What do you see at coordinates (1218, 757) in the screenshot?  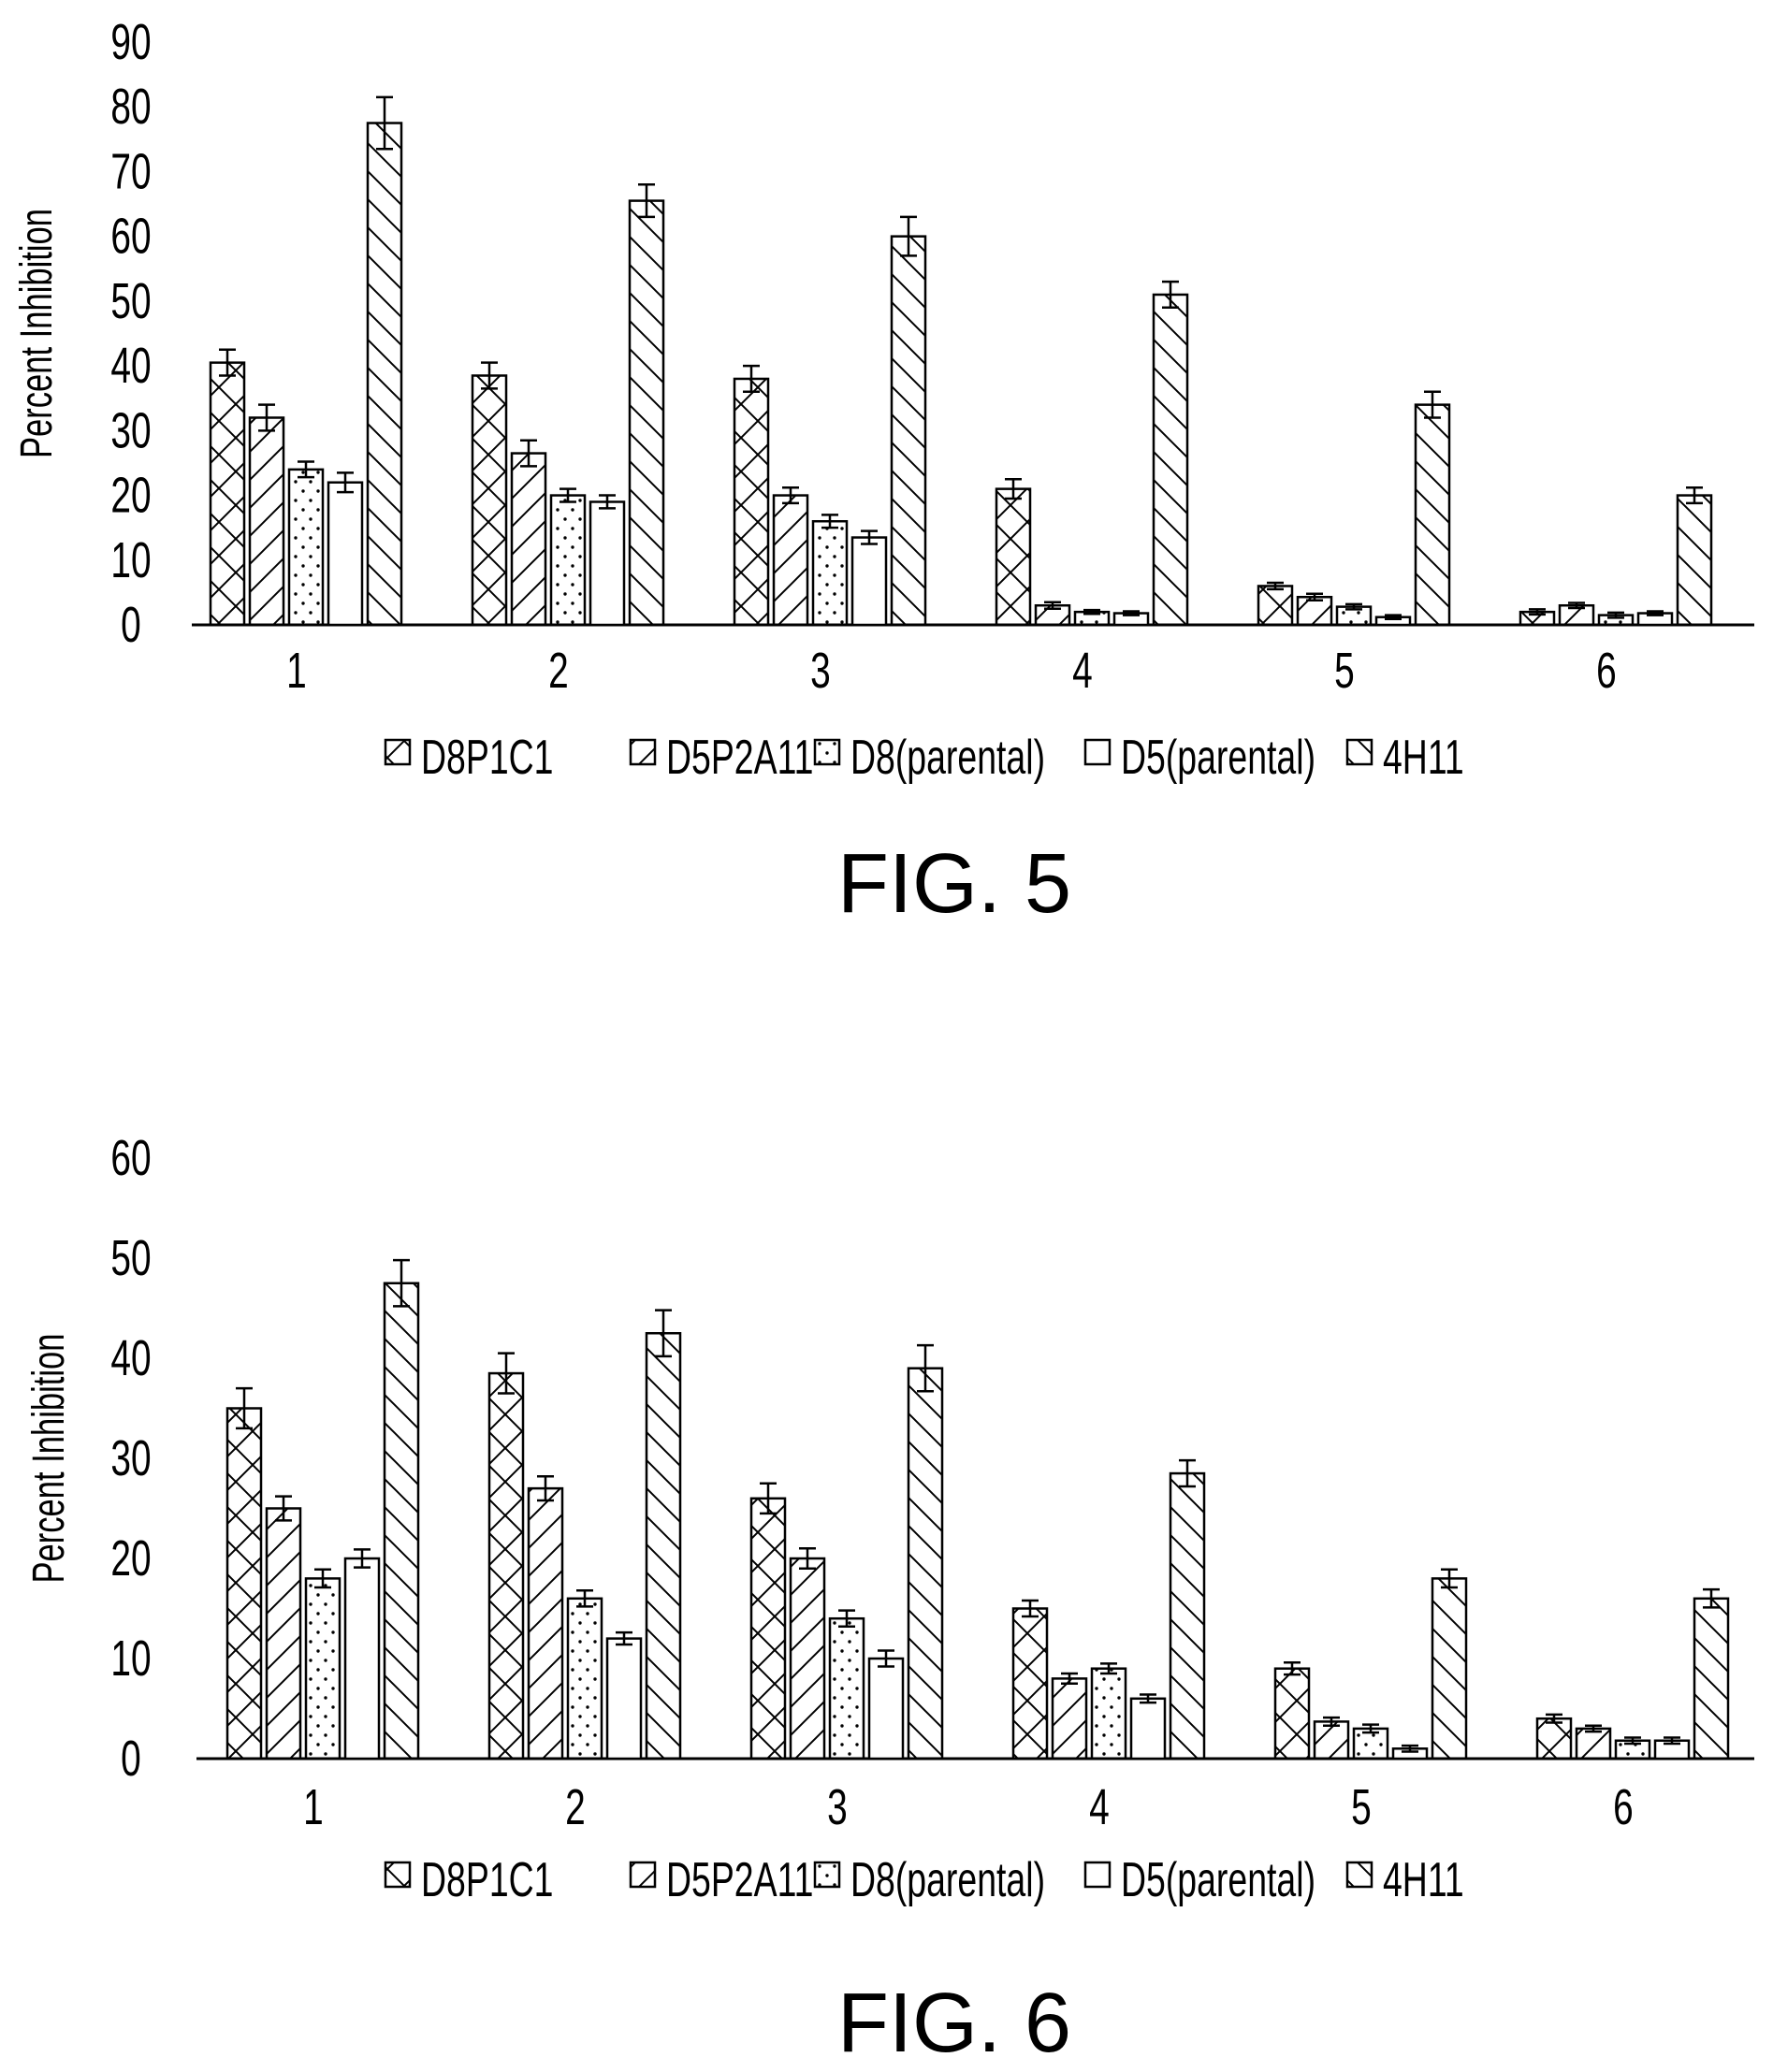 I see `legend-label: D5(parental)` at bounding box center [1218, 757].